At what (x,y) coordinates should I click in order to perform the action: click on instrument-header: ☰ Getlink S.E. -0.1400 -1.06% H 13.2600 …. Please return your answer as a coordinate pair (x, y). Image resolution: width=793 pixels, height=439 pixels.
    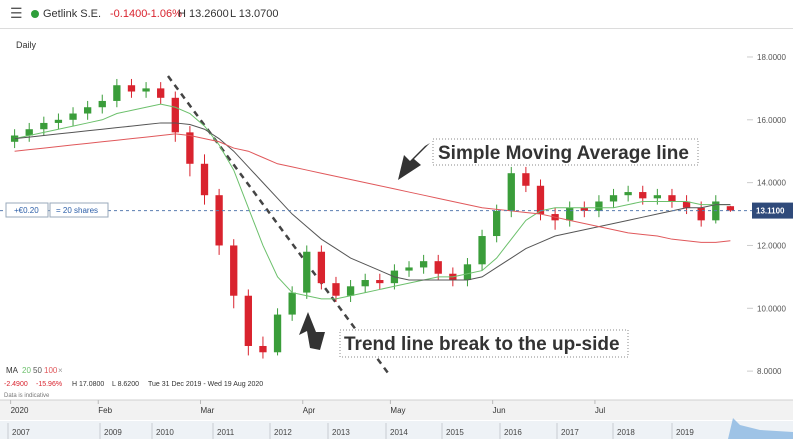
    Looking at the image, I should click on (396, 14).